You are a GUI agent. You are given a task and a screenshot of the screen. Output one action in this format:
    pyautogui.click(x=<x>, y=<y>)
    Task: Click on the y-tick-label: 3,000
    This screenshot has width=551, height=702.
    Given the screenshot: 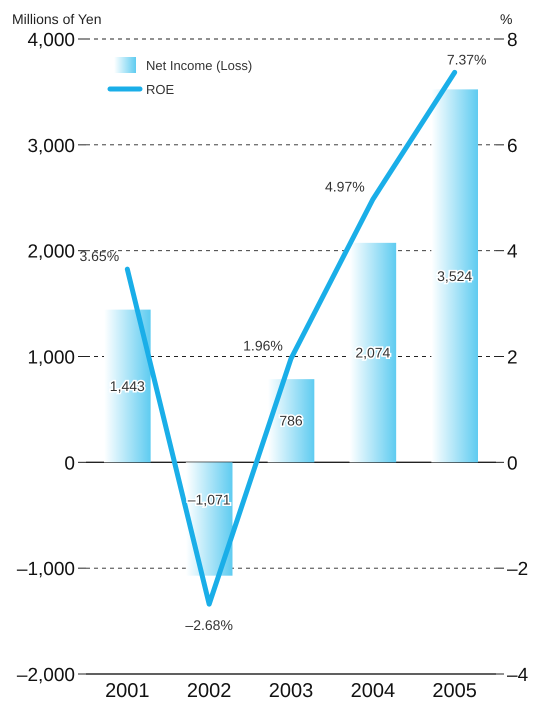 What is the action you would take?
    pyautogui.click(x=51, y=146)
    